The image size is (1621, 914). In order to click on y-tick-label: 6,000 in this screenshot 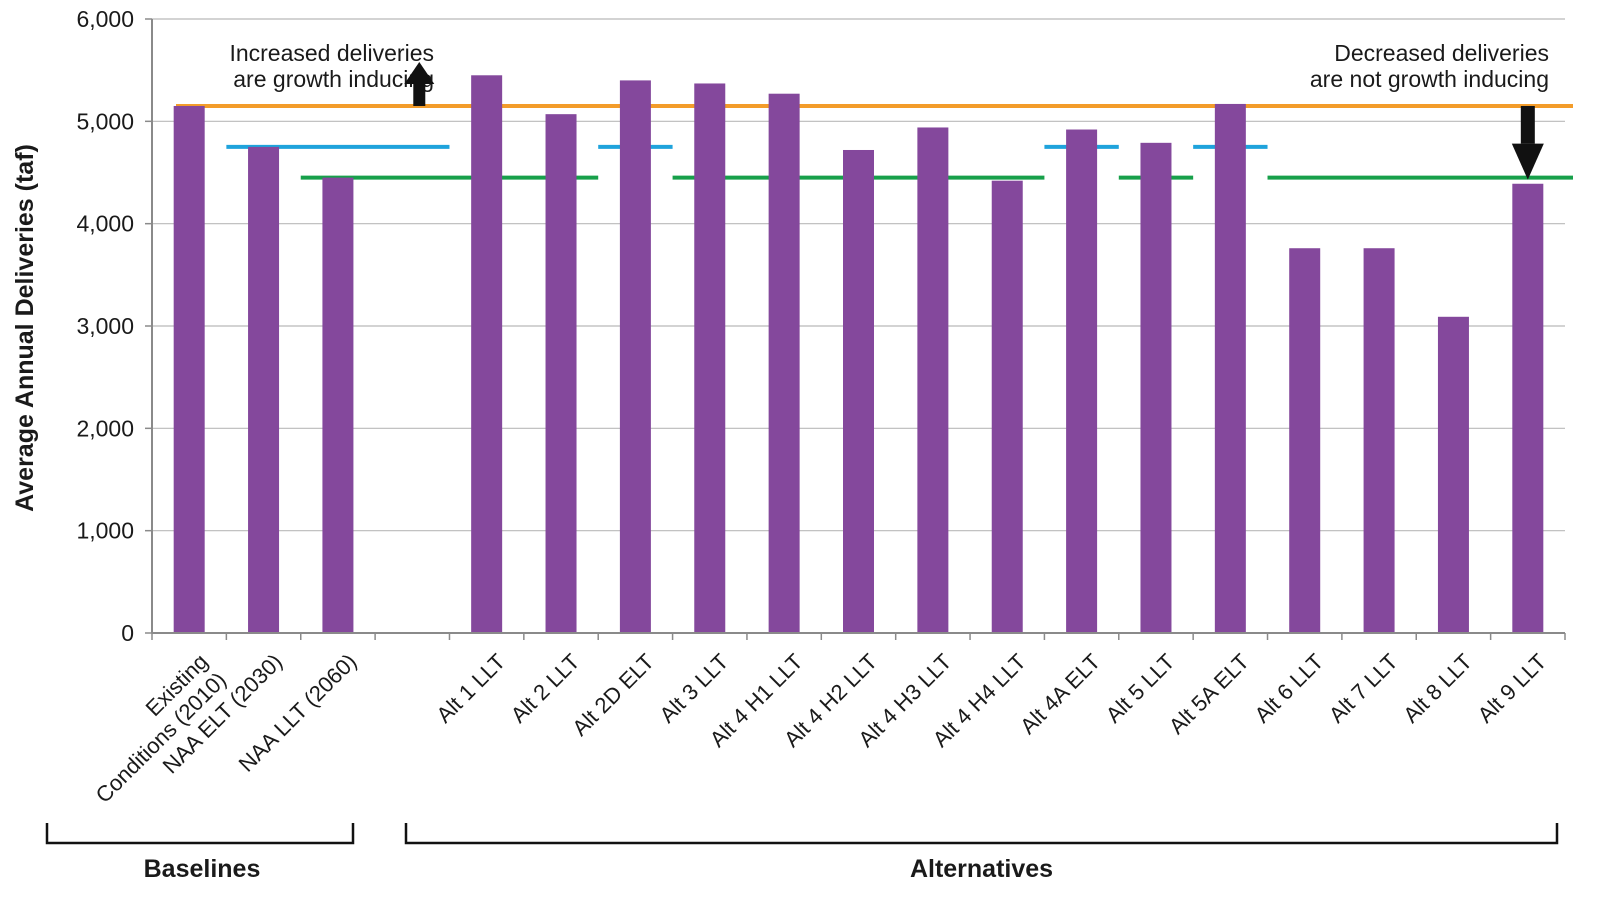, I will do `click(105, 19)`.